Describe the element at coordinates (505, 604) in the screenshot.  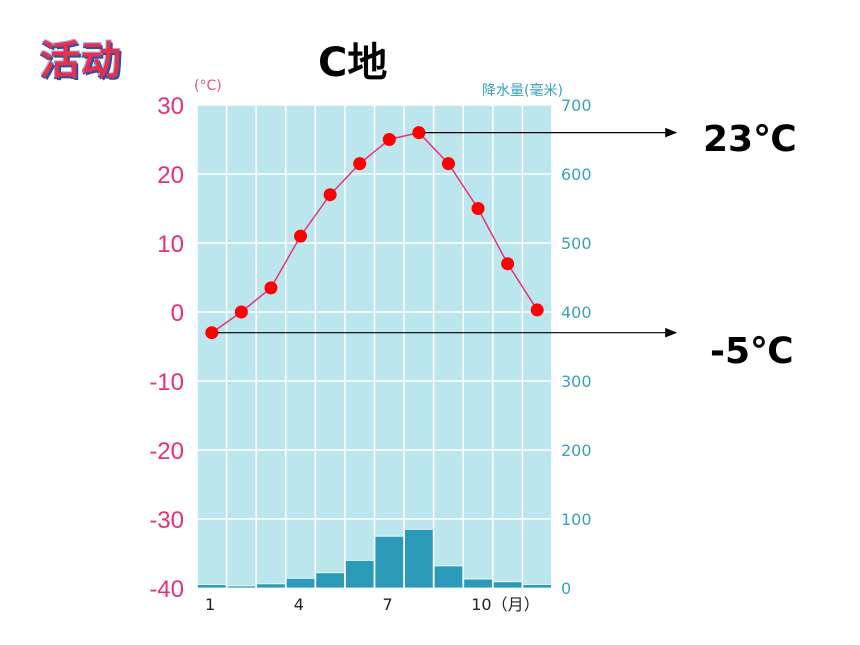
I see `month-tick-label: 10（月）` at that location.